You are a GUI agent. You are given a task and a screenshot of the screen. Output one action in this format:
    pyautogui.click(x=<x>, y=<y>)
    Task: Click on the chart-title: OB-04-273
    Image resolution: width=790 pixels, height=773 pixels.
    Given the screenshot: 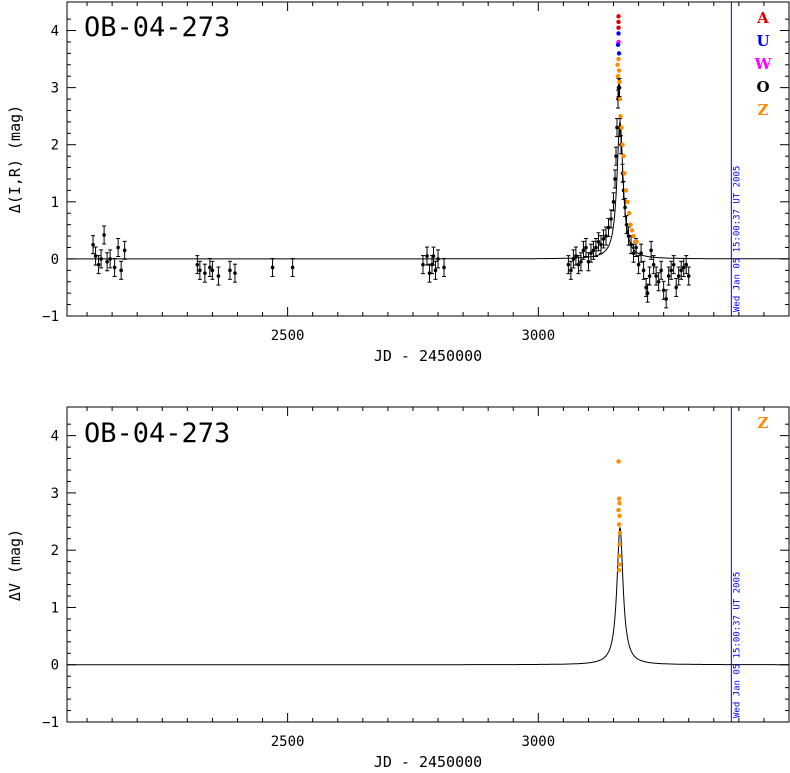 What is the action you would take?
    pyautogui.click(x=157, y=433)
    